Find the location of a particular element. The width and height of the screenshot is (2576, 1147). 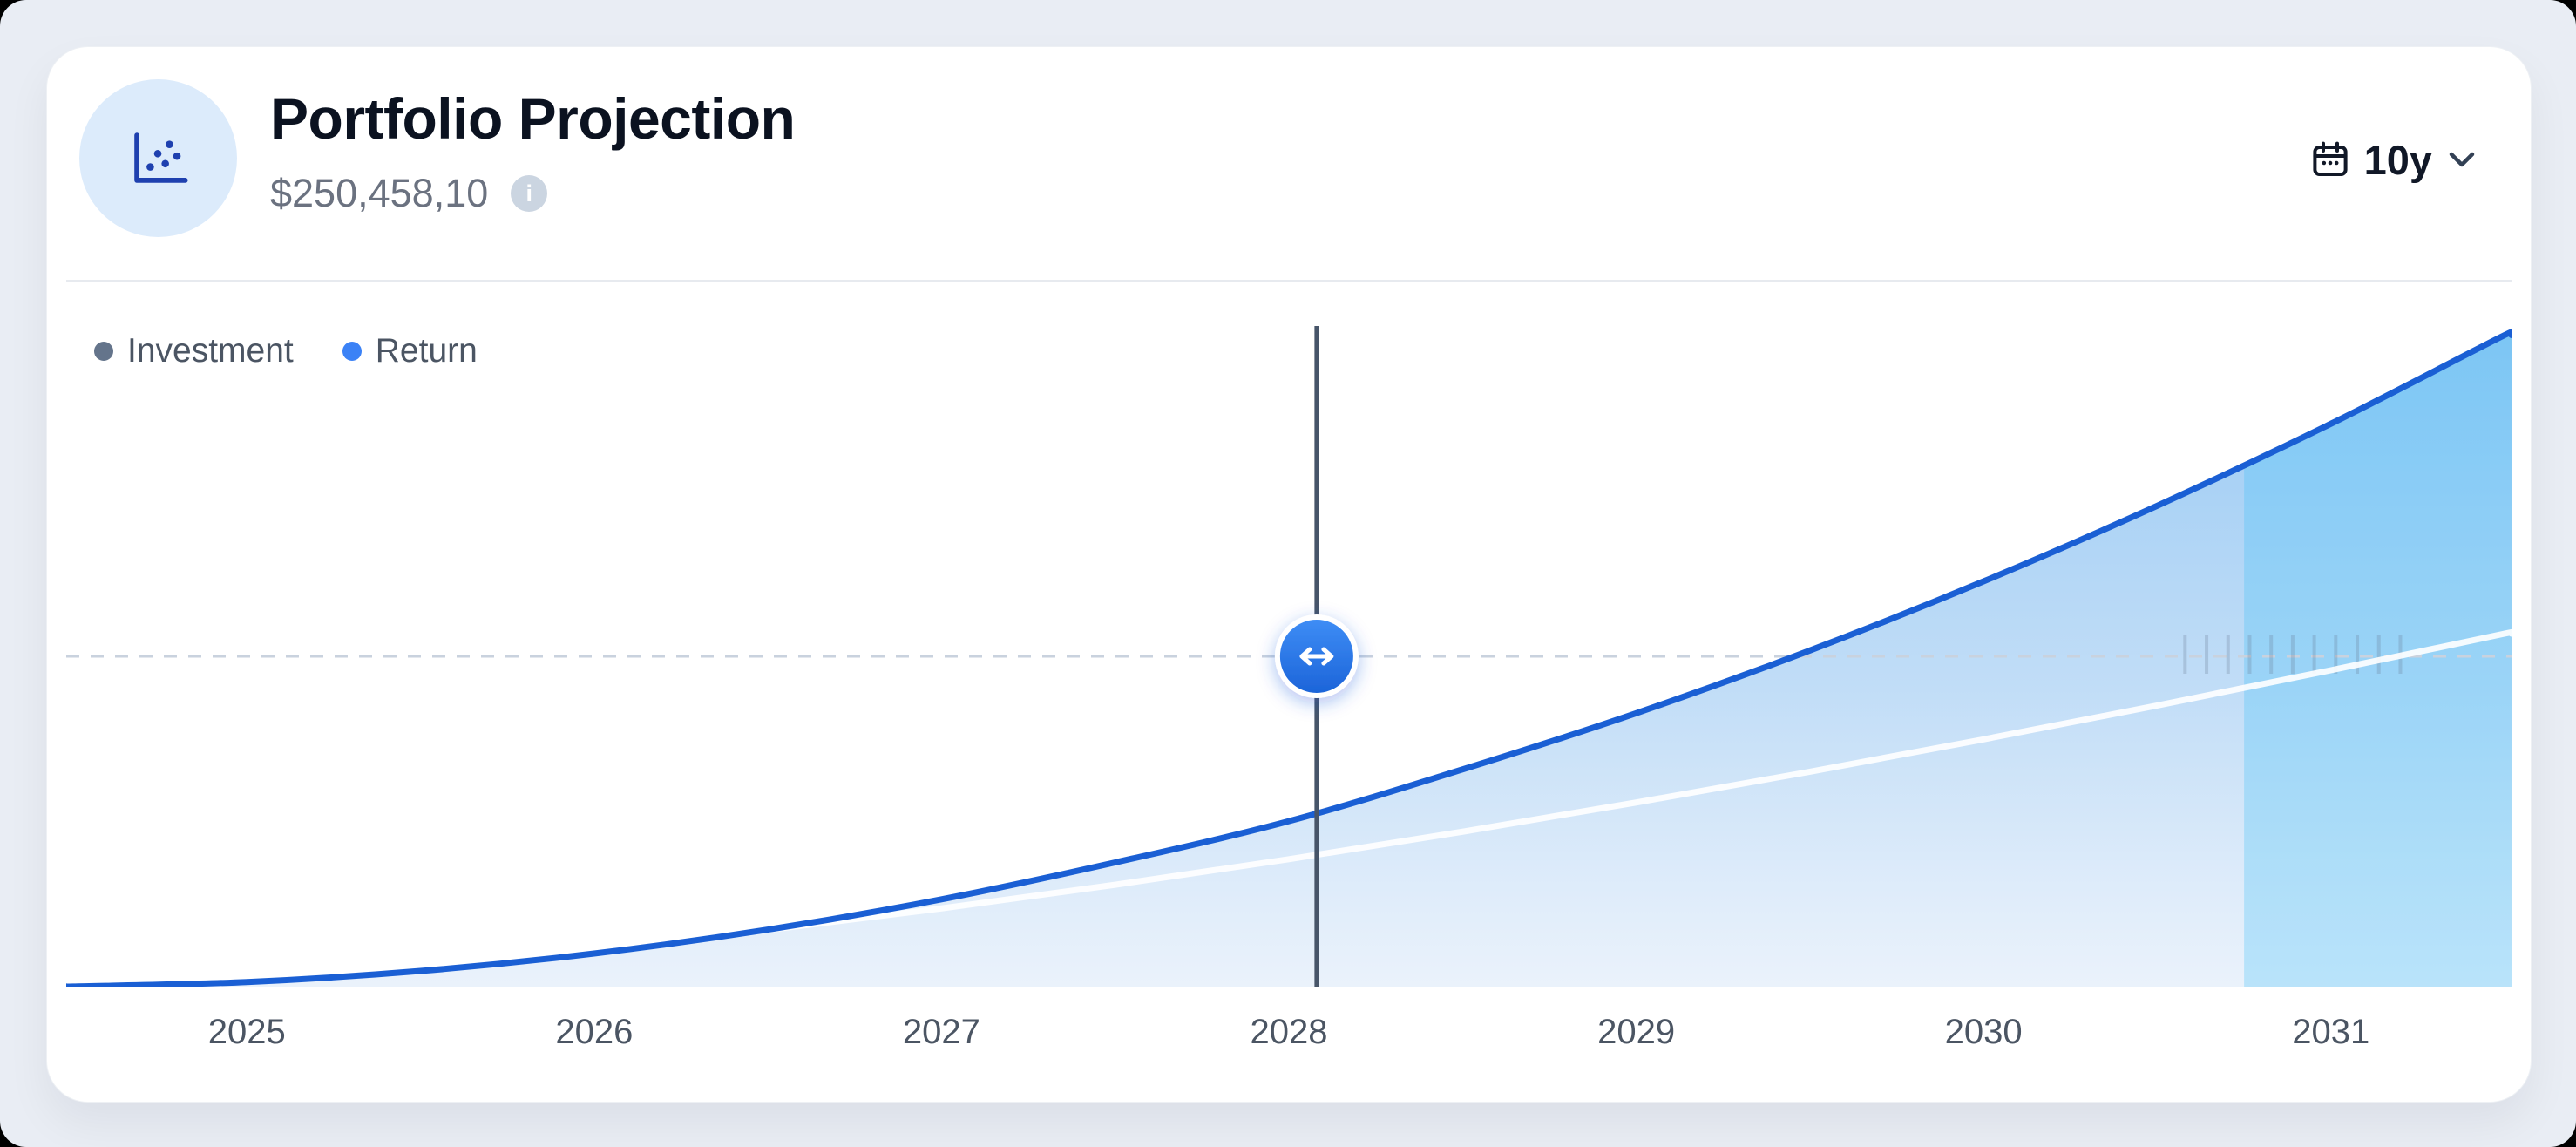

scatter-chart-icon is located at coordinates (160, 158).